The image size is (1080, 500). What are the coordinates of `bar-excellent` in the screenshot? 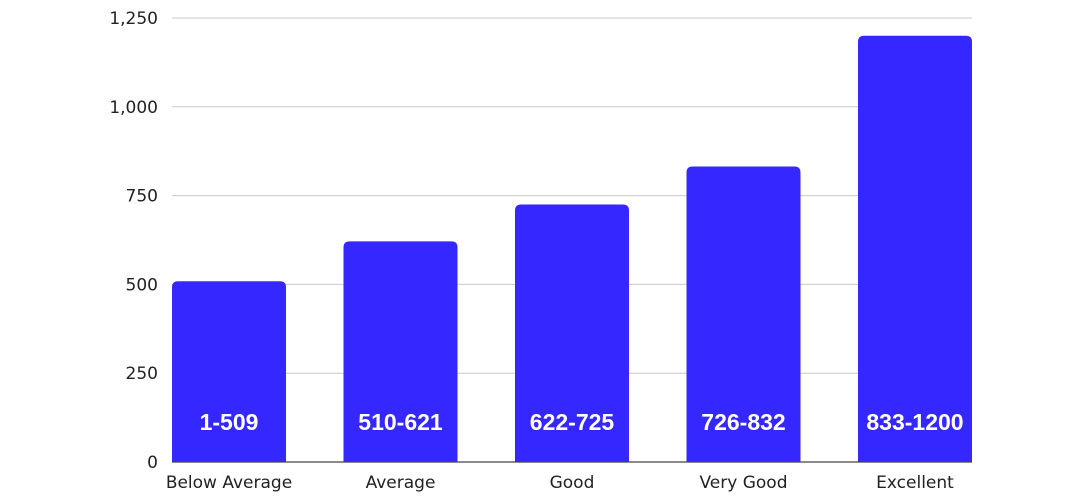 It's located at (915, 248).